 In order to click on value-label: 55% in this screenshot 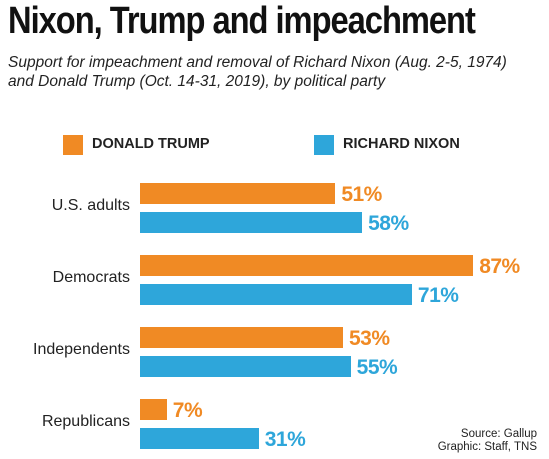, I will do `click(377, 367)`.